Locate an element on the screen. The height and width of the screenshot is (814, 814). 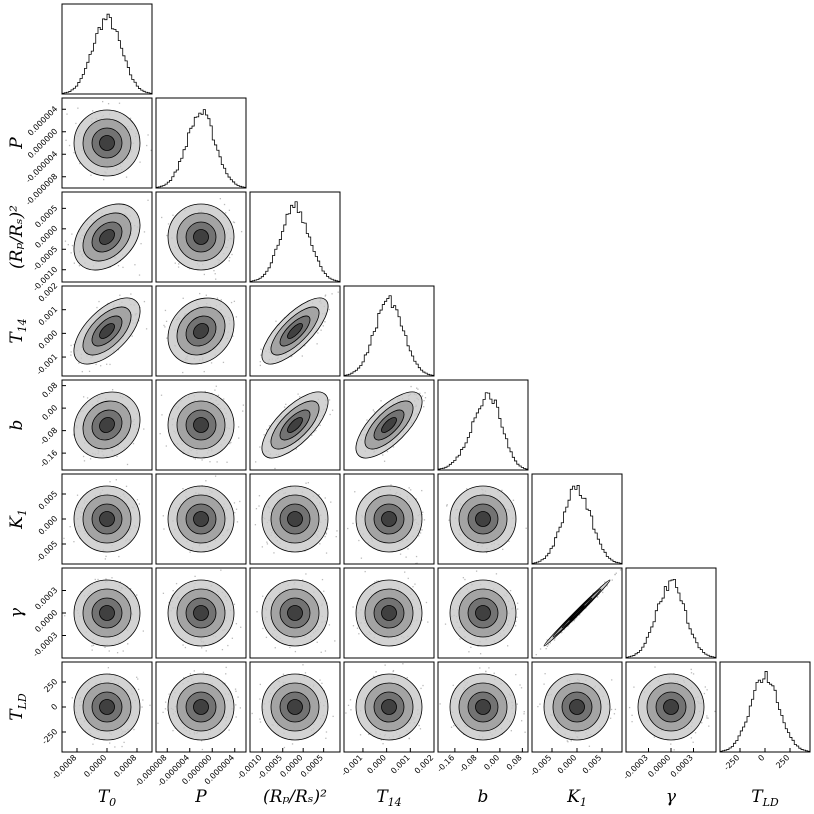
y-tick-label: 0.001 is located at coordinates (48, 316).